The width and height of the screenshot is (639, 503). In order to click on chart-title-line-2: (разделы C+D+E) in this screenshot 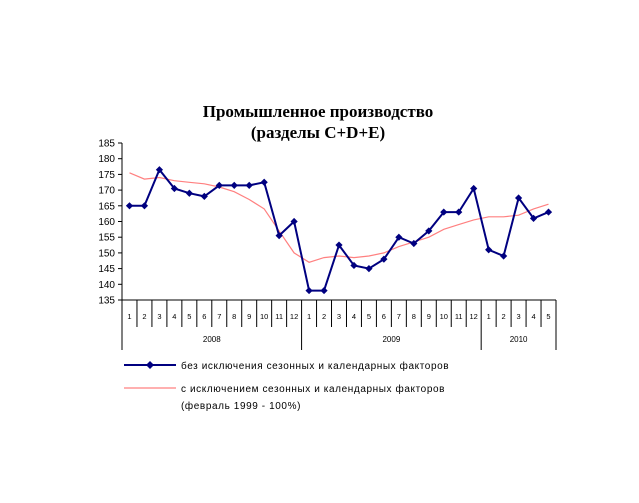, I will do `click(318, 132)`.